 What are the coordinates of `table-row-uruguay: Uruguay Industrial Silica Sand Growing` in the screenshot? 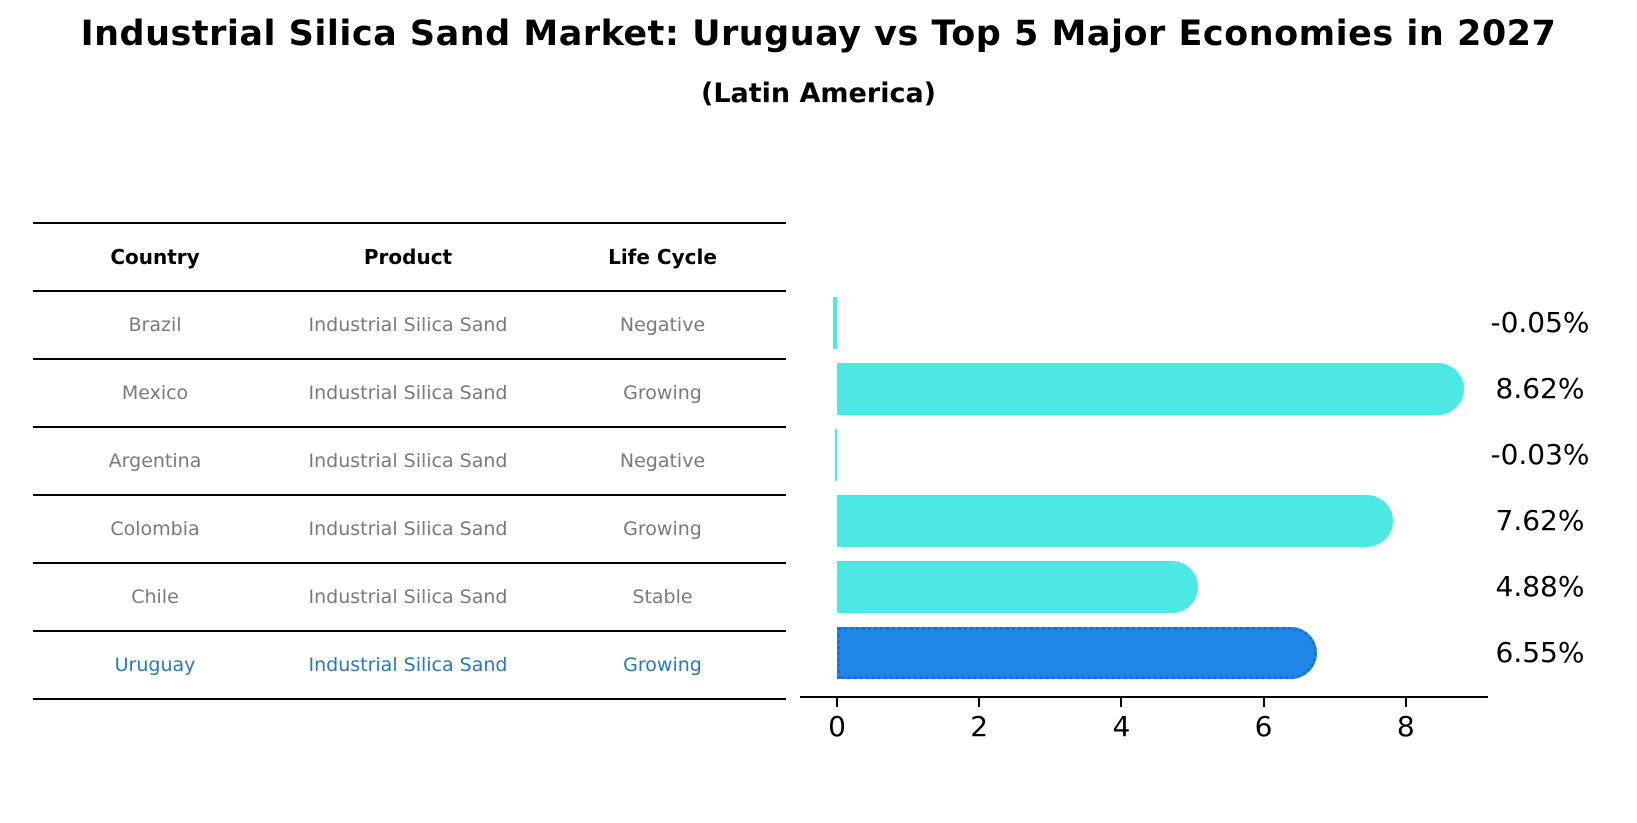 It's located at (409, 666).